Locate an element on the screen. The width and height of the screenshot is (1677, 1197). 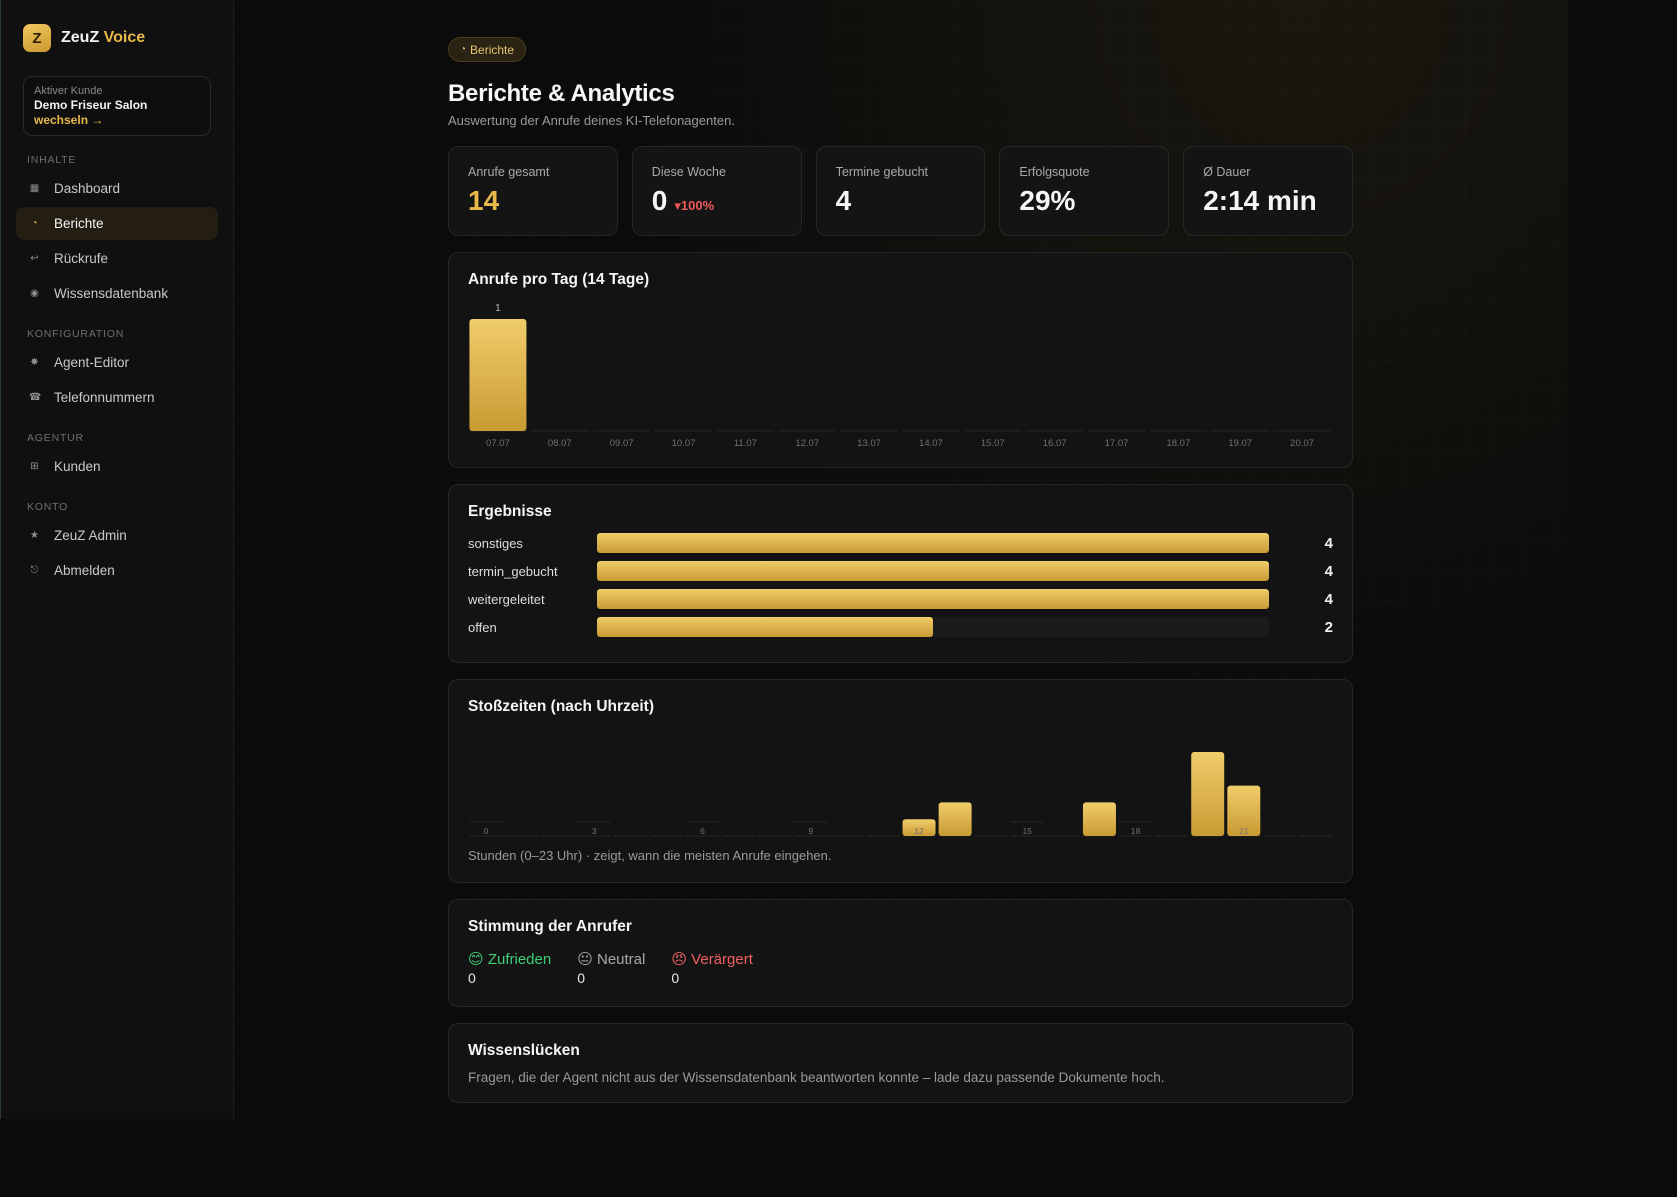
daily-tick-label: 10.07 is located at coordinates (684, 443).